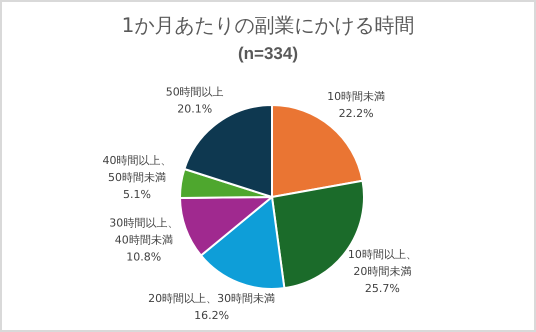  What do you see at coordinates (382, 288) in the screenshot?
I see `data-label: 25.7%` at bounding box center [382, 288].